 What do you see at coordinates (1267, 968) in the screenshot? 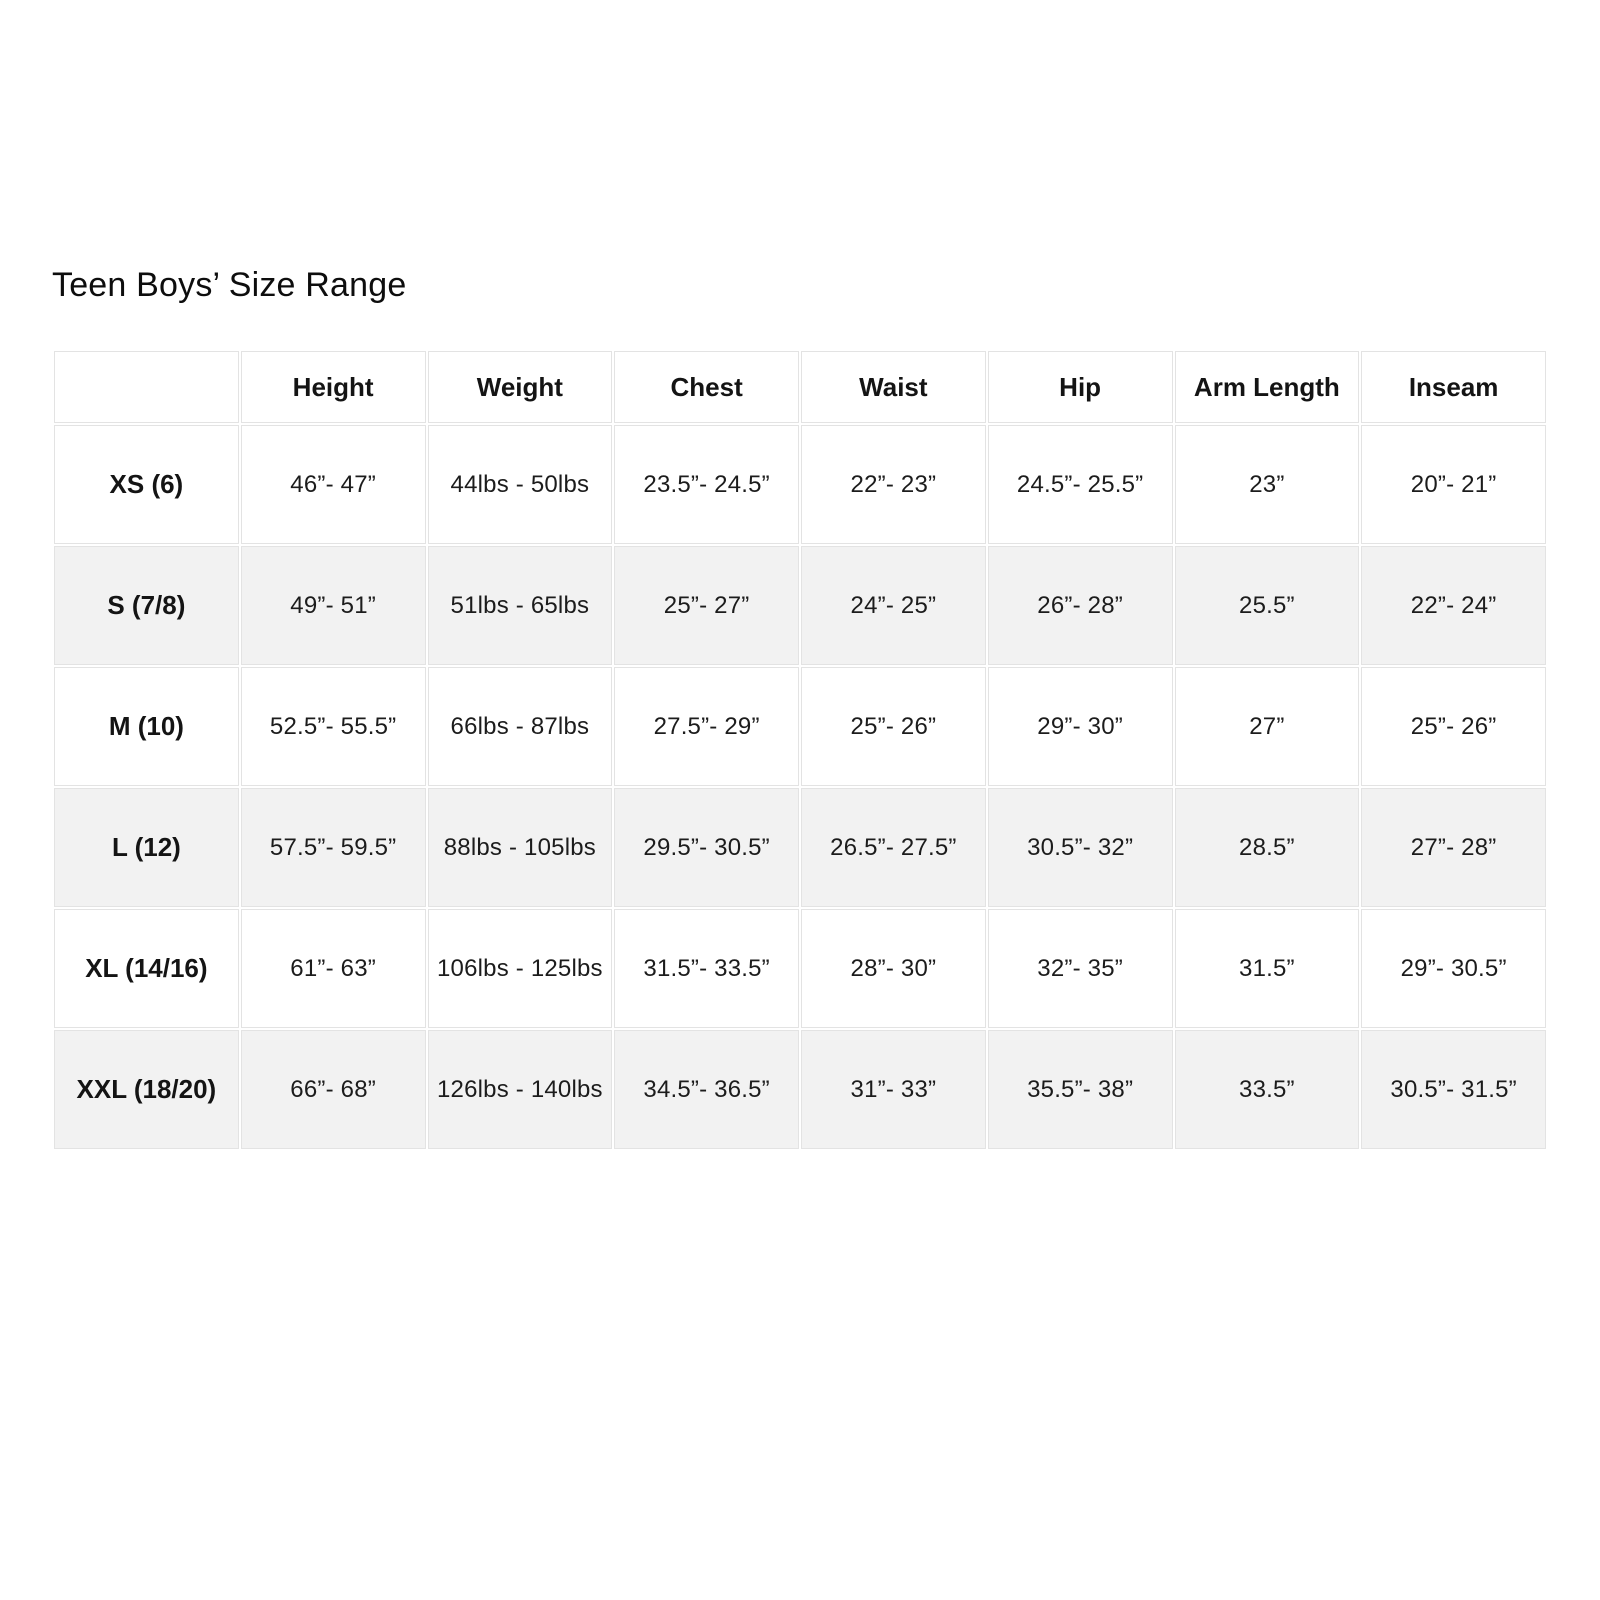
I see `cell-xl-arm-length: 31.5”` at bounding box center [1267, 968].